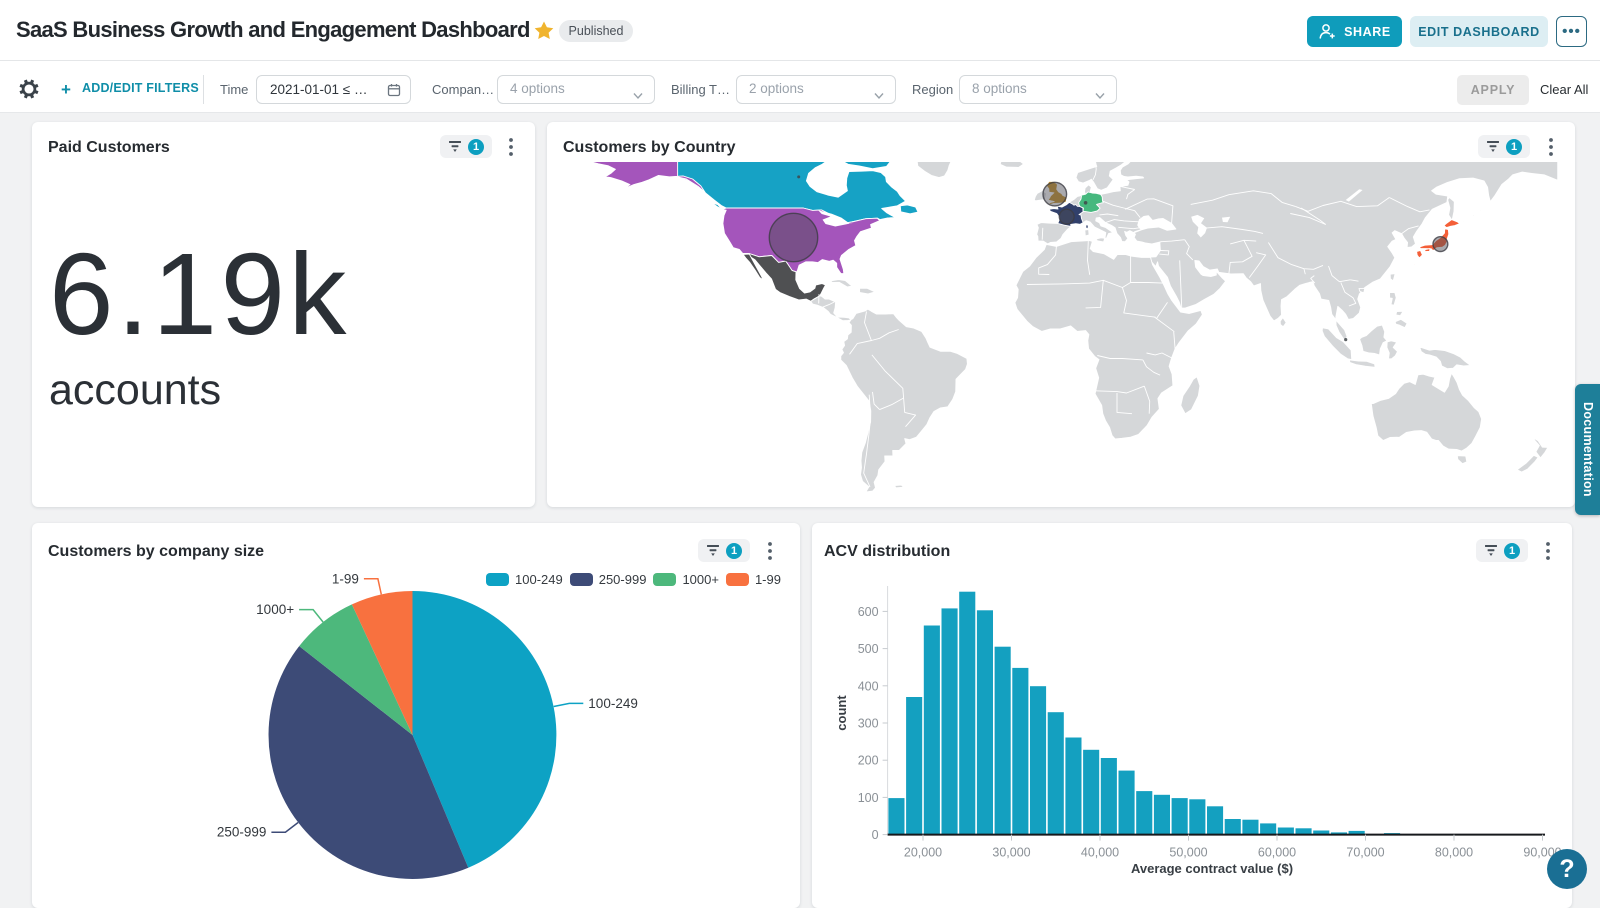  I want to click on svg-text: 100, so click(868, 798).